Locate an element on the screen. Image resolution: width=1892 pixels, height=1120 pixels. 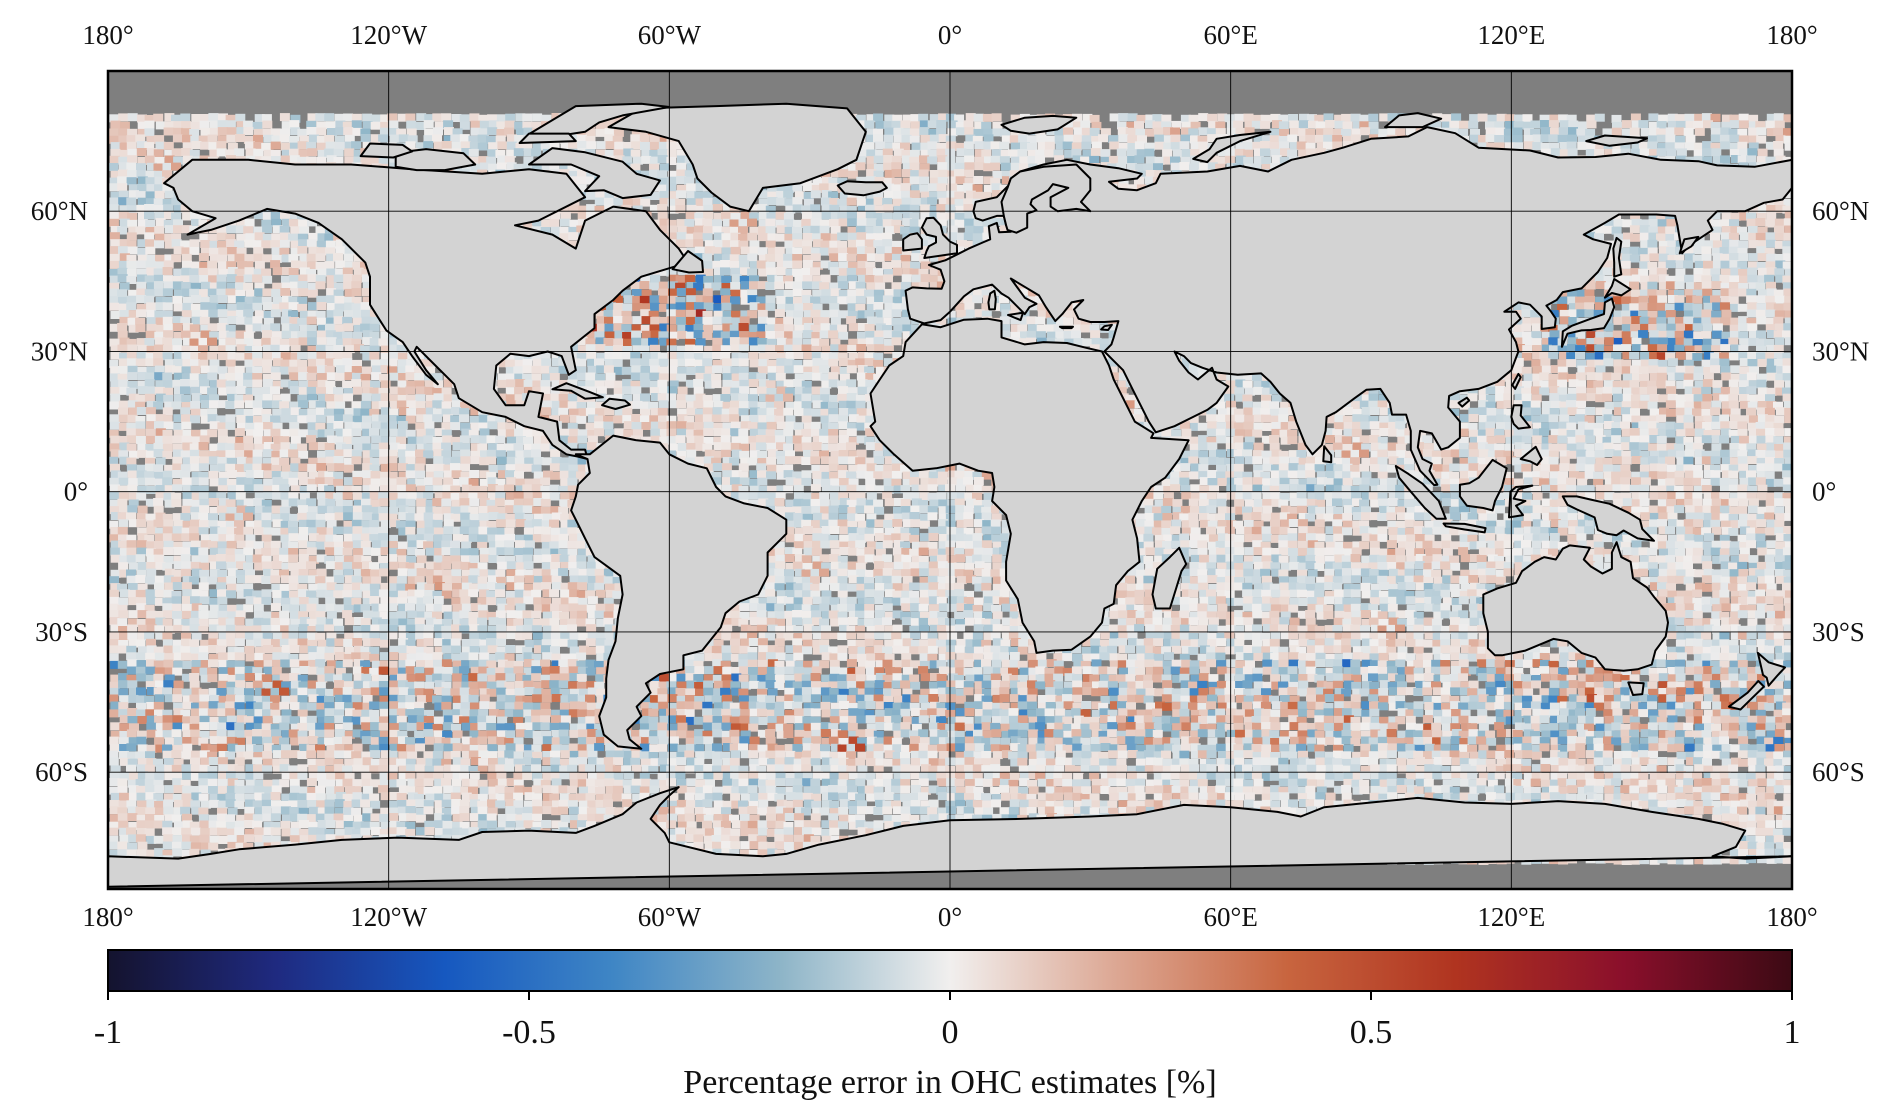
colorbar-title: Percentage error in OHC estimates [%] is located at coordinates (949, 1082).